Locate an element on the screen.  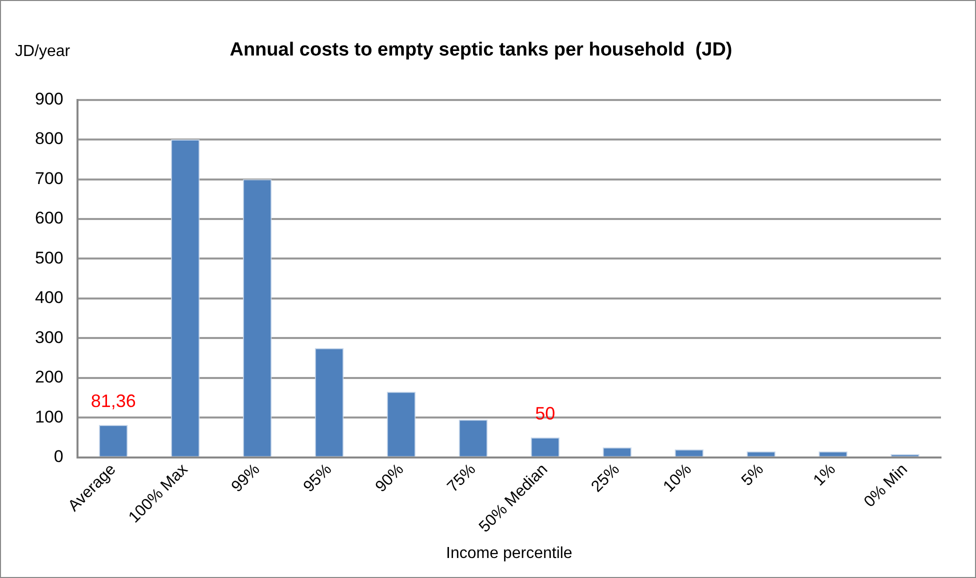
y-tick-label: 900 is located at coordinates (49, 98).